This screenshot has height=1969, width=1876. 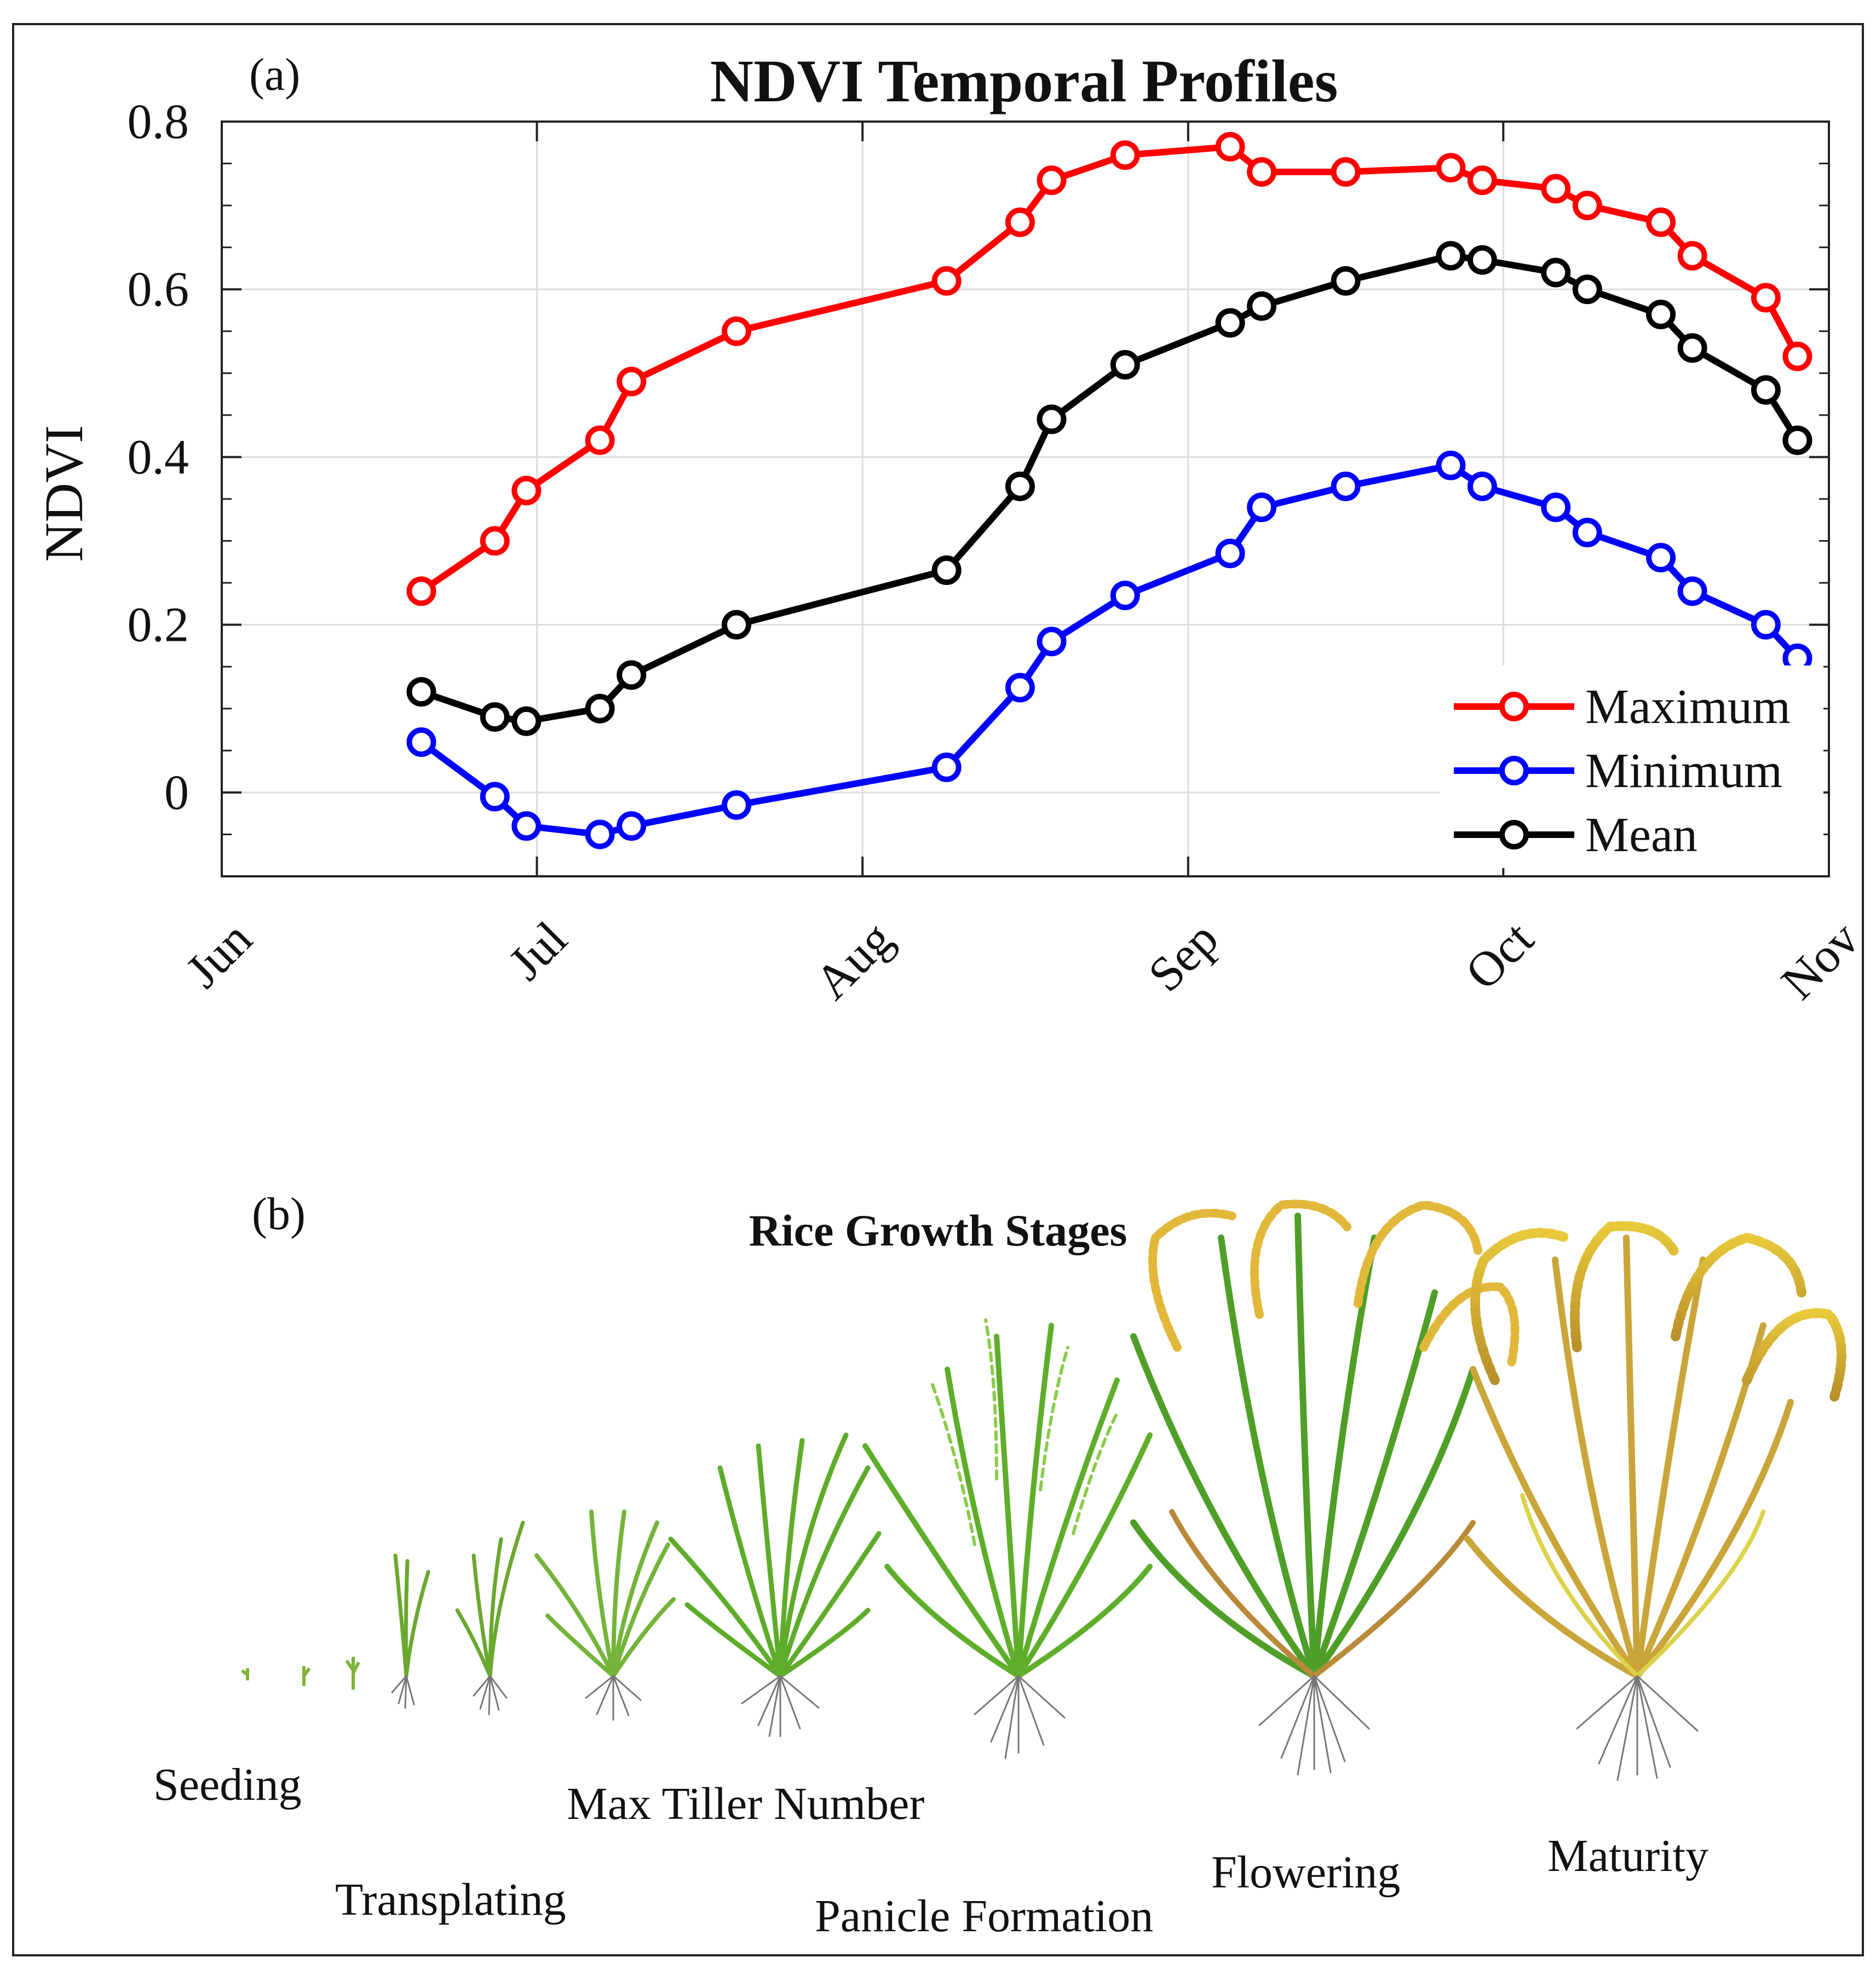 What do you see at coordinates (275, 74) in the screenshot?
I see `panel-a-label: (a)` at bounding box center [275, 74].